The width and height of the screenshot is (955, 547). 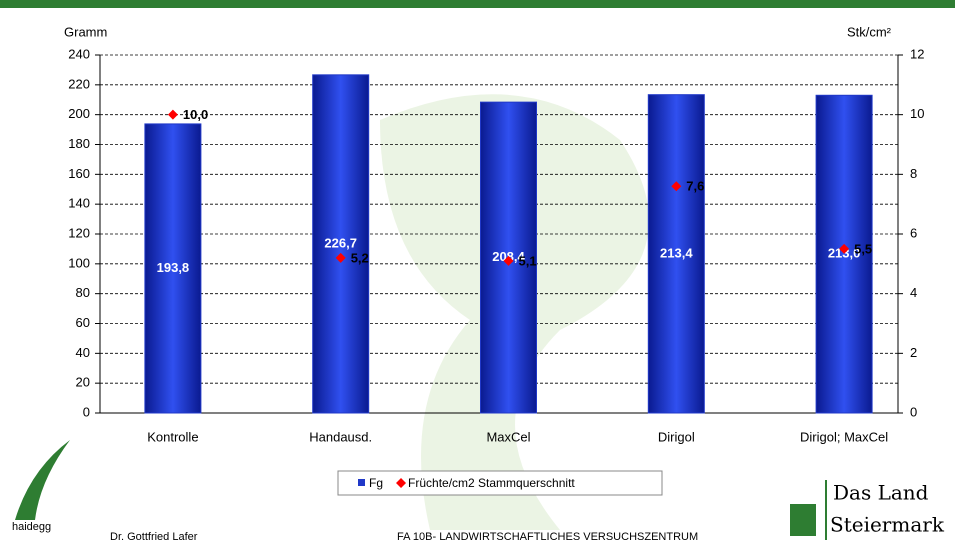 What do you see at coordinates (887, 525) in the screenshot?
I see `logo-right-2: Steiermark` at bounding box center [887, 525].